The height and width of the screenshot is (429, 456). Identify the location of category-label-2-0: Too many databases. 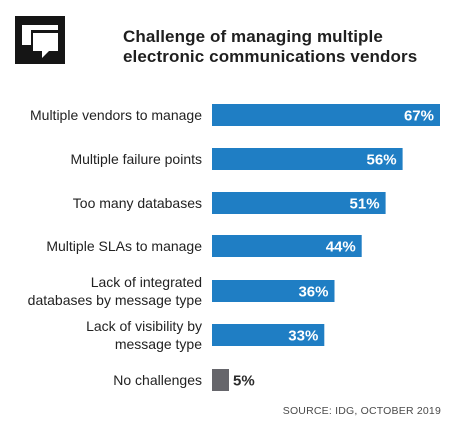
(137, 203).